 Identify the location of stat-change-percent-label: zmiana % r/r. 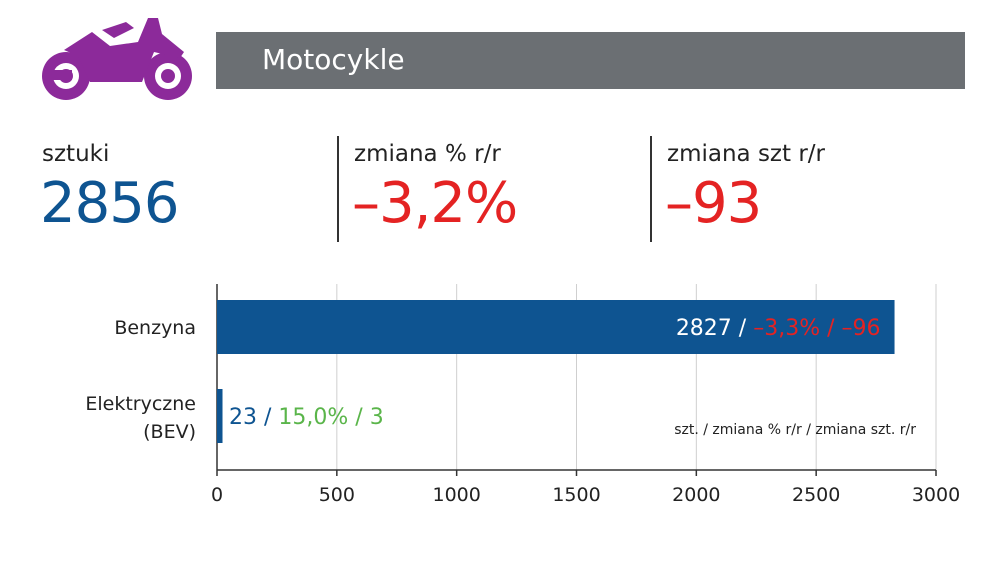
(427, 154).